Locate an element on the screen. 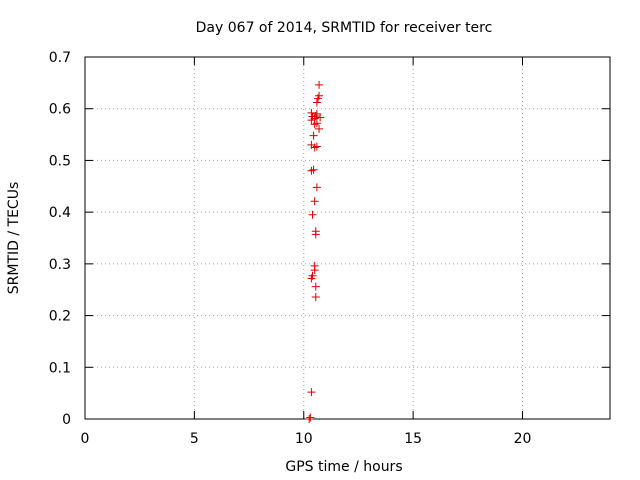 Image resolution: width=640 pixels, height=480 pixels. x-tick-label: 10 is located at coordinates (304, 439).